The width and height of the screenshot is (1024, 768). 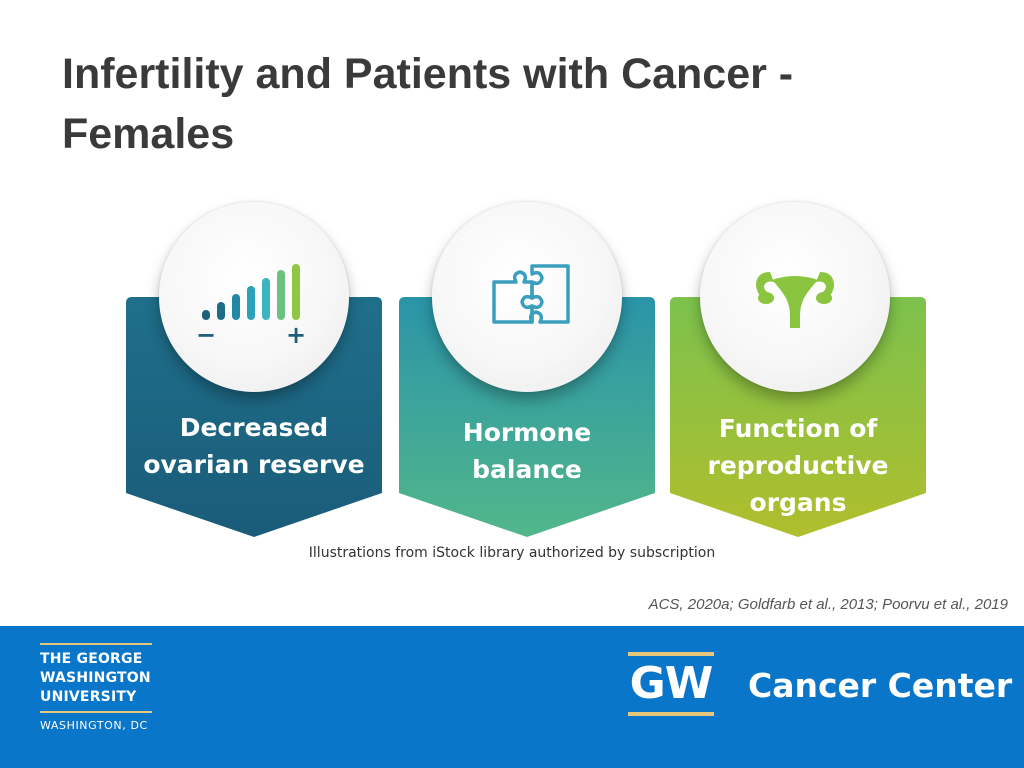 I want to click on logo-location: WASHINGTON, DC, so click(x=94, y=725).